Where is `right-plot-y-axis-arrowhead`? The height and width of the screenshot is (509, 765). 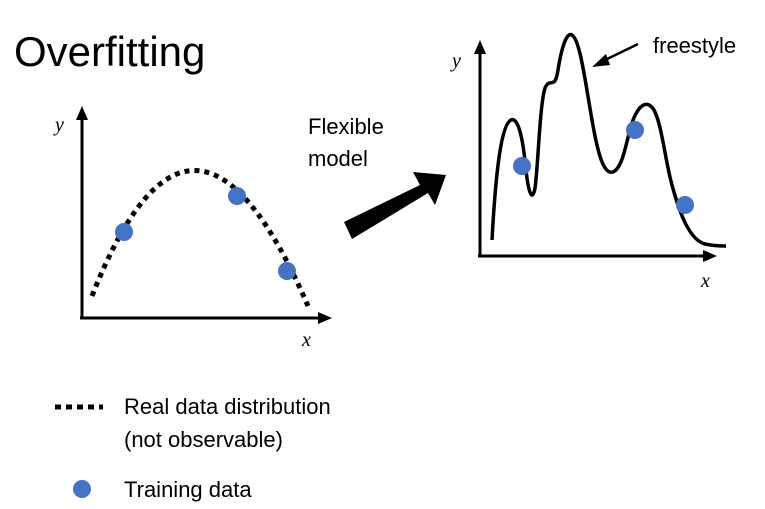 right-plot-y-axis-arrowhead is located at coordinates (480, 47).